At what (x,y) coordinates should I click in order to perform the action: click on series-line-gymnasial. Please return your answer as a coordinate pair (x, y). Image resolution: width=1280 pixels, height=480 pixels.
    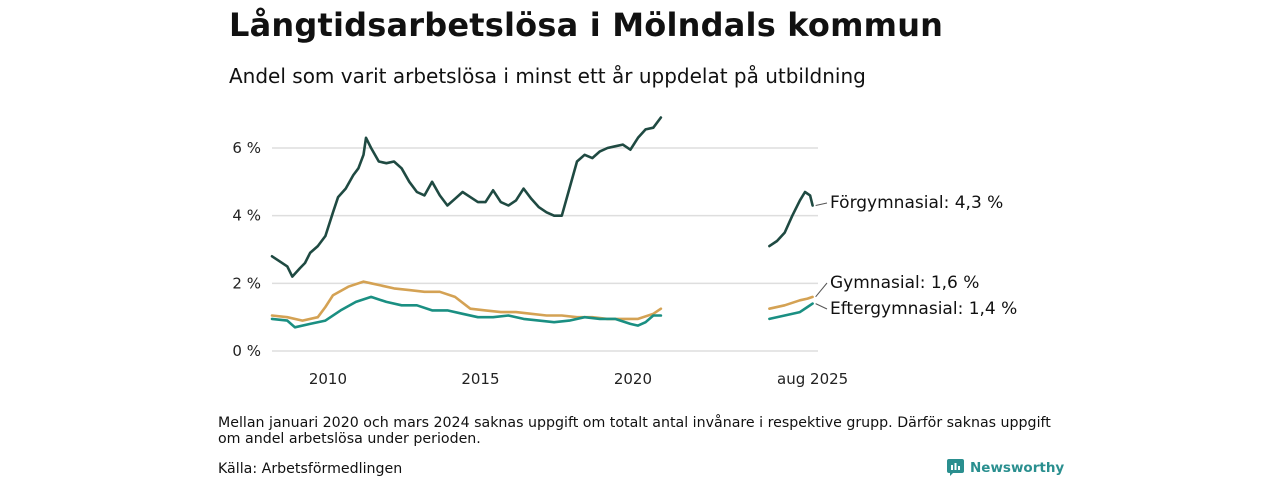
    Looking at the image, I should click on (791, 302).